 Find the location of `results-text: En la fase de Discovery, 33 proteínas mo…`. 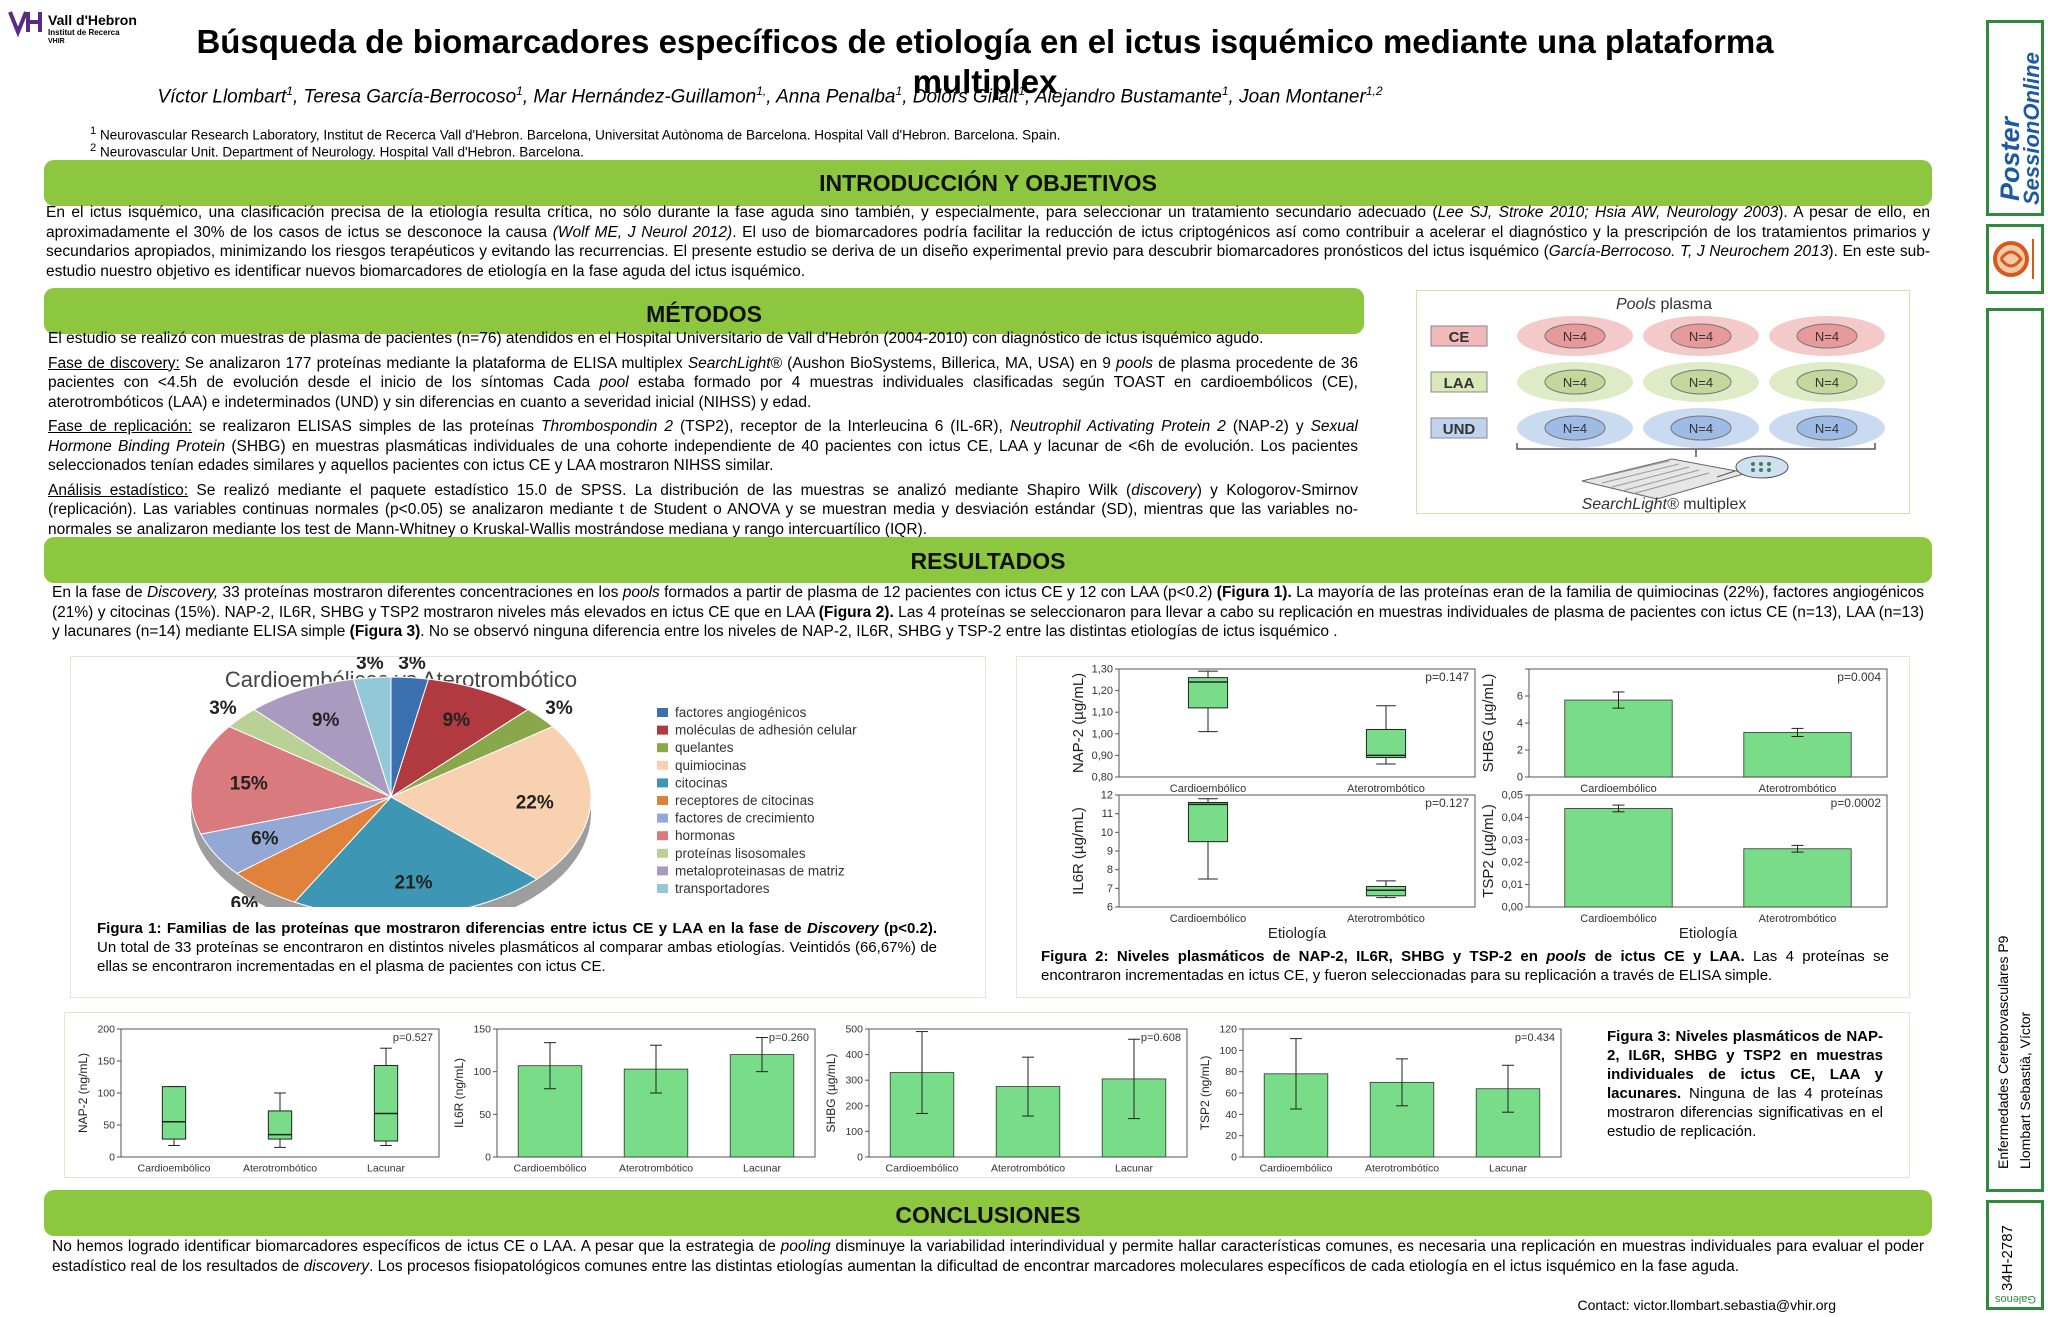

results-text: En la fase de Discovery, 33 proteínas mo… is located at coordinates (988, 612).